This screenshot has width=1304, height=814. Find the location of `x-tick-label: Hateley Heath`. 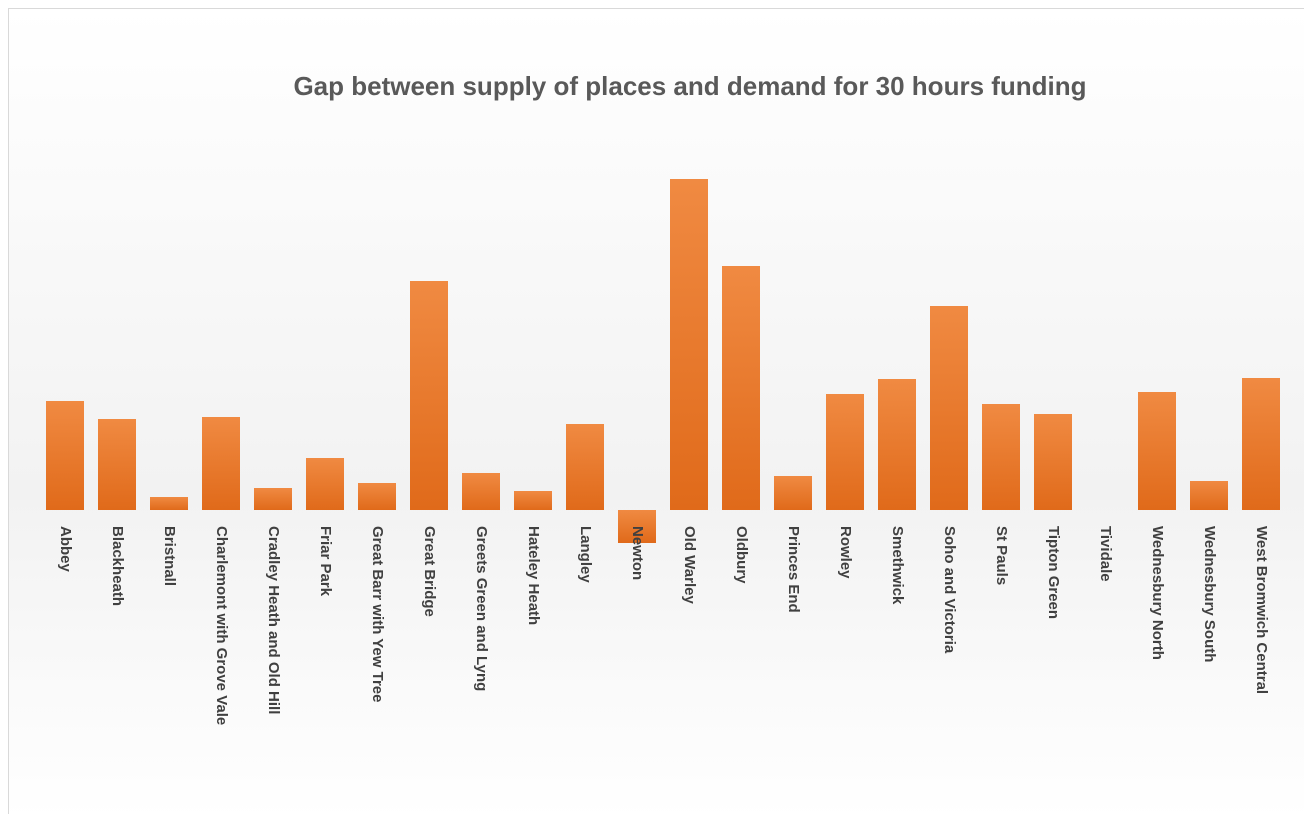

x-tick-label: Hateley Heath is located at coordinates (533, 575).